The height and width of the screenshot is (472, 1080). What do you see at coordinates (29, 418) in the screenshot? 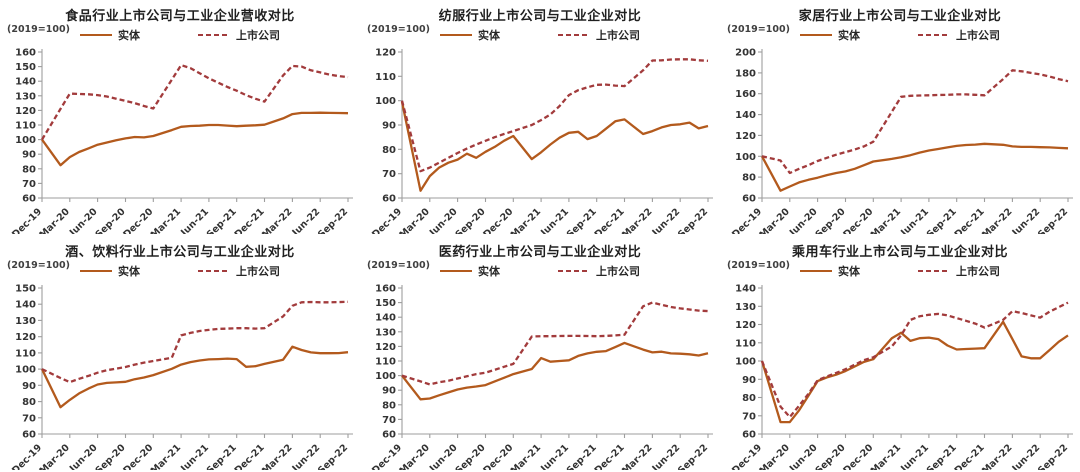
I see `svg-text: 70` at bounding box center [29, 418].